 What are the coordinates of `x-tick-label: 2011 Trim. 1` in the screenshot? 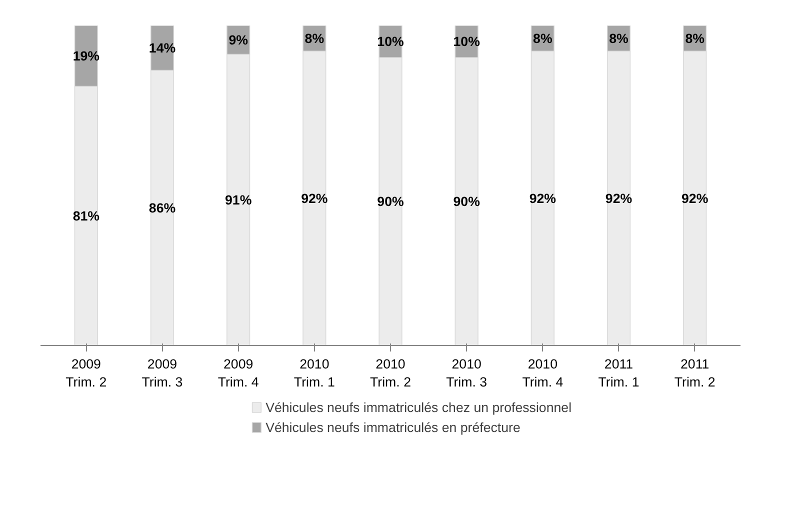 It's located at (619, 373).